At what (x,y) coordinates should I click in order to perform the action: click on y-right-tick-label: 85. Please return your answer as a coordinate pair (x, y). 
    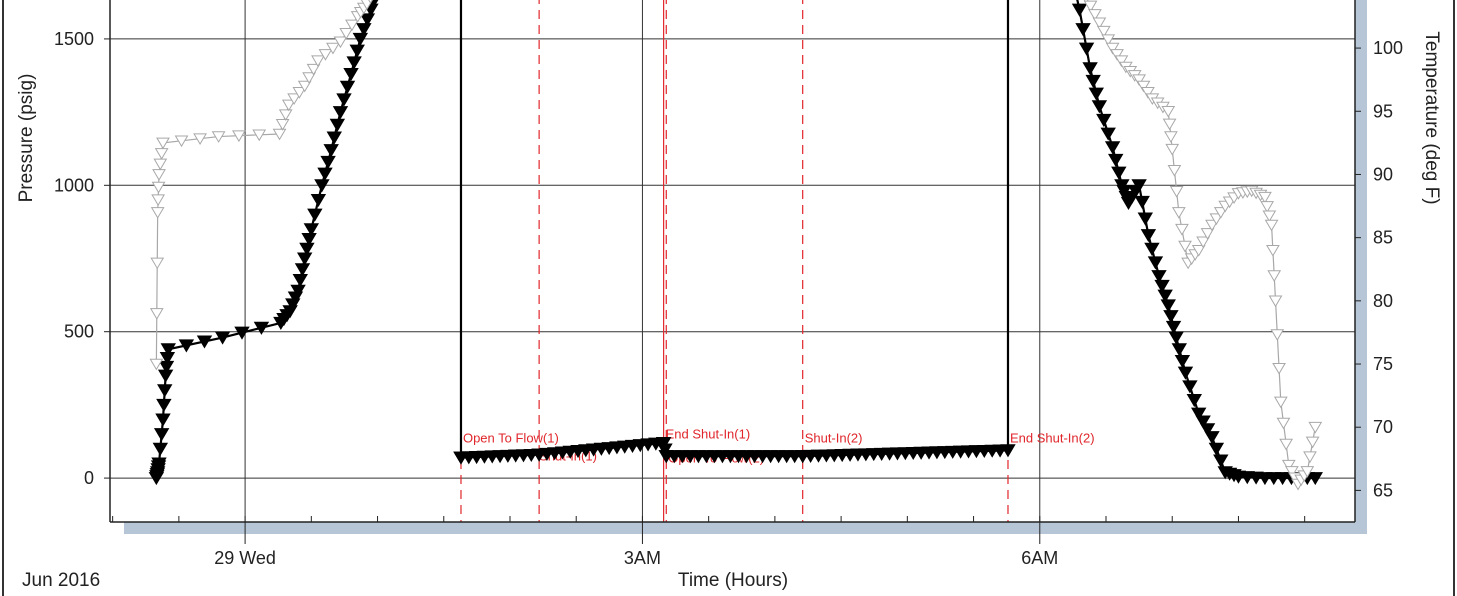
    Looking at the image, I should click on (1383, 238).